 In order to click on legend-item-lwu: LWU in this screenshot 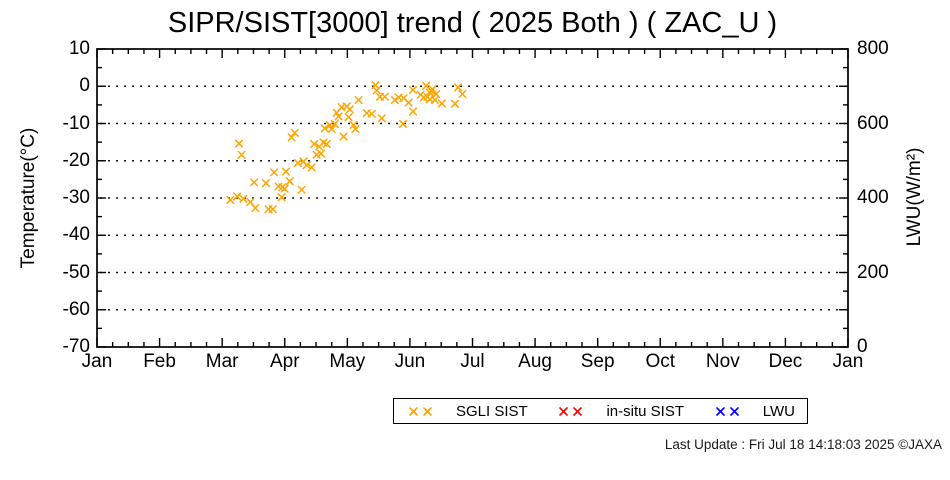, I will do `click(755, 411)`.